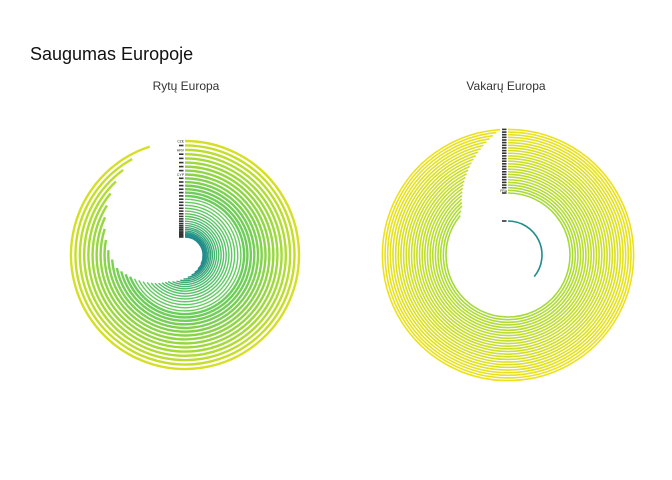  What do you see at coordinates (112, 54) in the screenshot?
I see `chart-title: Saugumas Europoje` at bounding box center [112, 54].